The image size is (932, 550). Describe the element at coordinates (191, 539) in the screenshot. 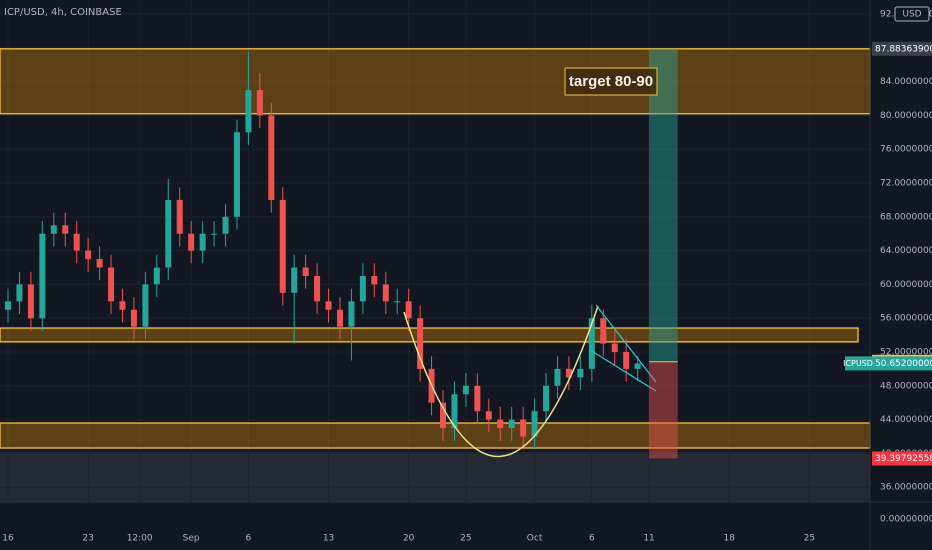

I see `x-tick-label: Sep` at that location.